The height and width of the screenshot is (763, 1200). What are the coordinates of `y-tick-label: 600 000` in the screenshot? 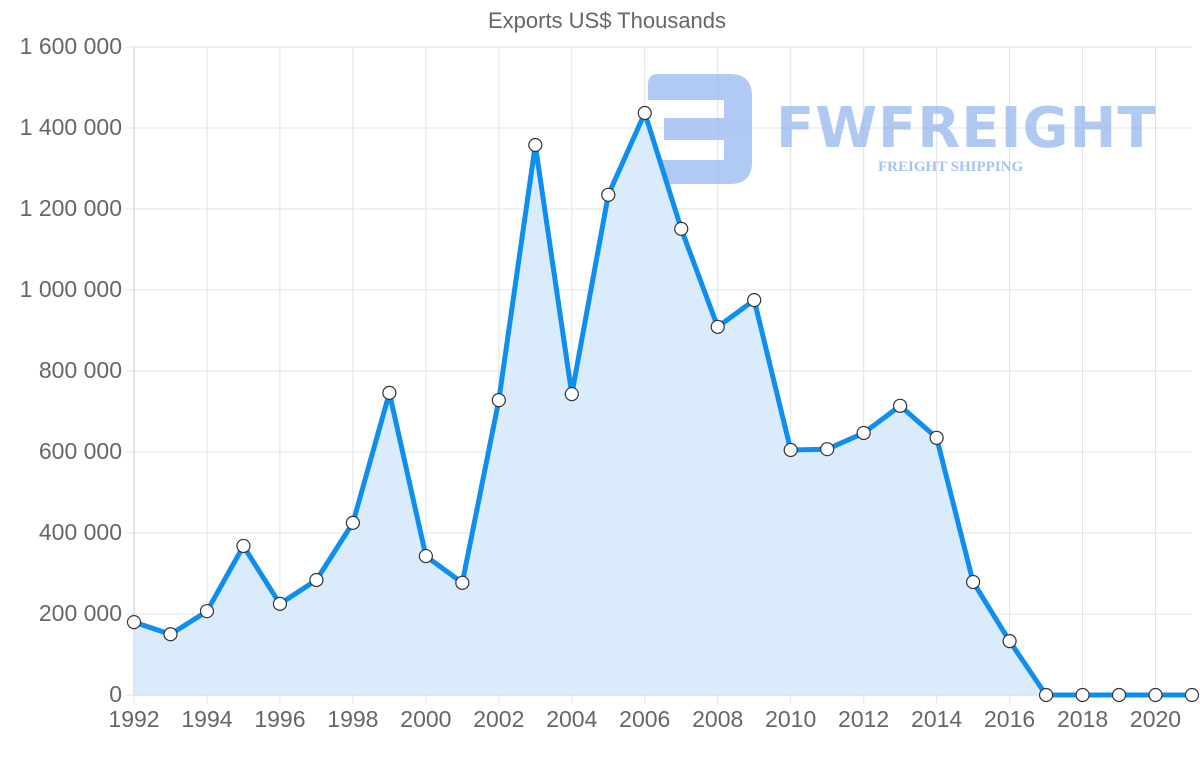 It's located at (80, 451).